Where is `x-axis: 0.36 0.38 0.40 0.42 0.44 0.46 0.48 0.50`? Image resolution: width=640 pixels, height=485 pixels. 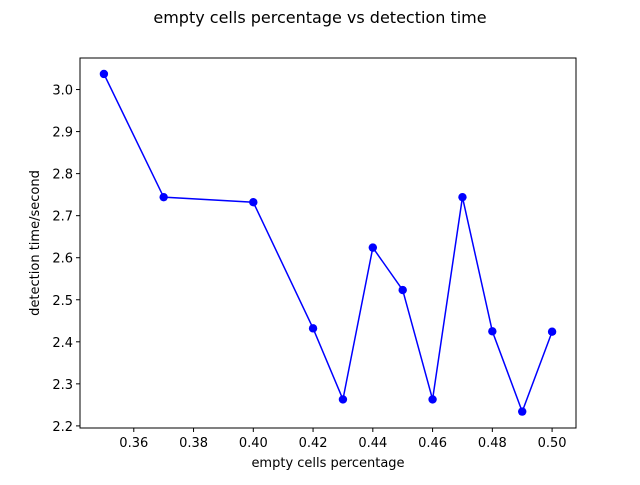
x-axis: 0.36 0.38 0.40 0.42 0.44 0.46 0.48 0.50 is located at coordinates (343, 439).